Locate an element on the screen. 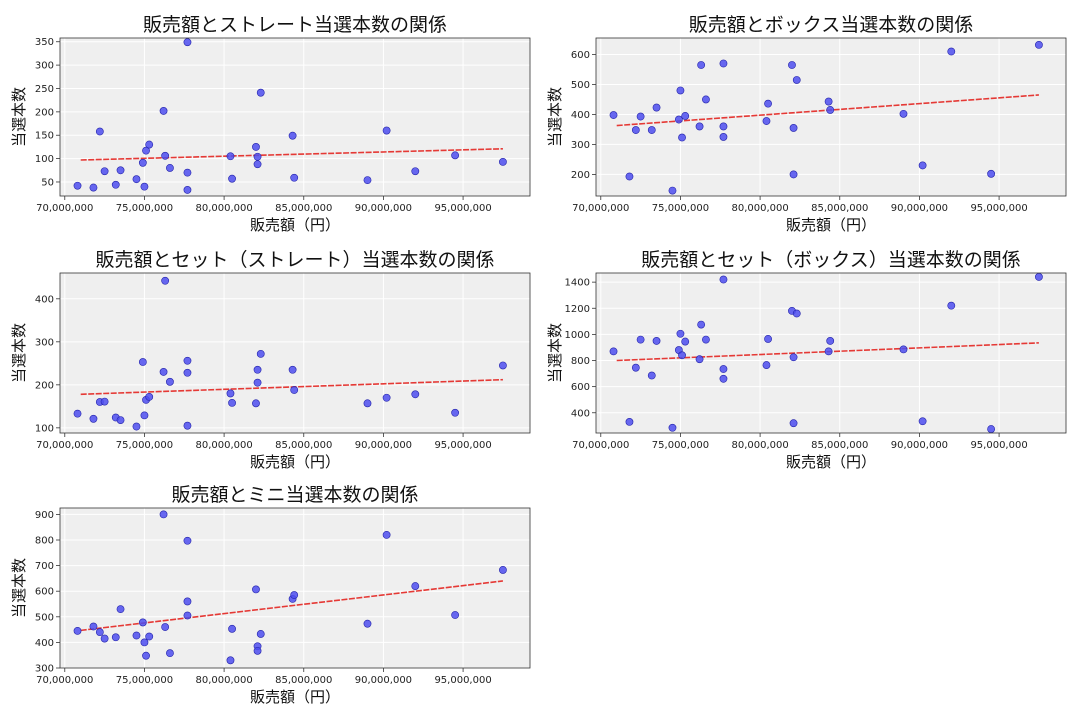 The height and width of the screenshot is (720, 1080). y-tick-label: 1000 is located at coordinates (577, 335).